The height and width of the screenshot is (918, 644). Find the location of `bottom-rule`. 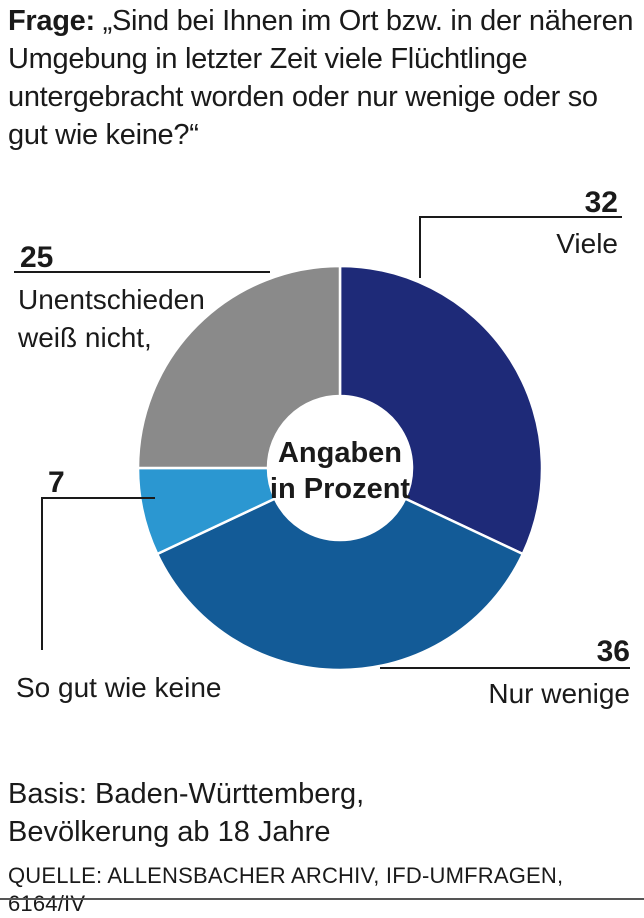

bottom-rule is located at coordinates (322, 899).